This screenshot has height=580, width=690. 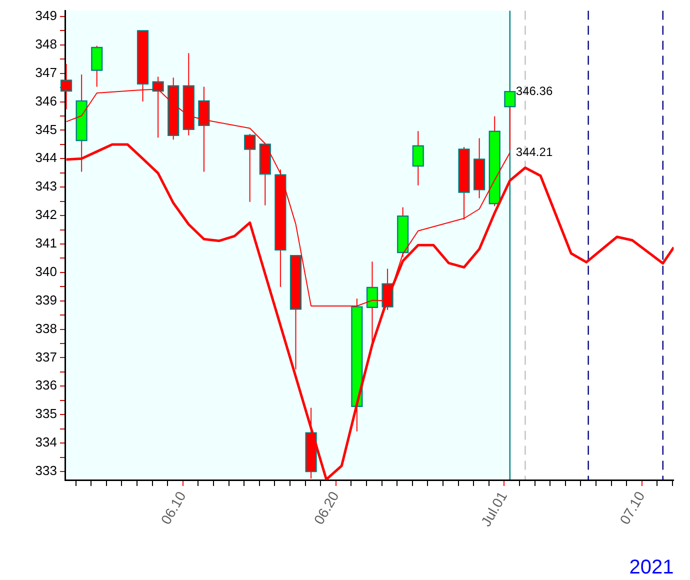 What do you see at coordinates (46, 356) in the screenshot?
I see `y-tick-label: 337` at bounding box center [46, 356].